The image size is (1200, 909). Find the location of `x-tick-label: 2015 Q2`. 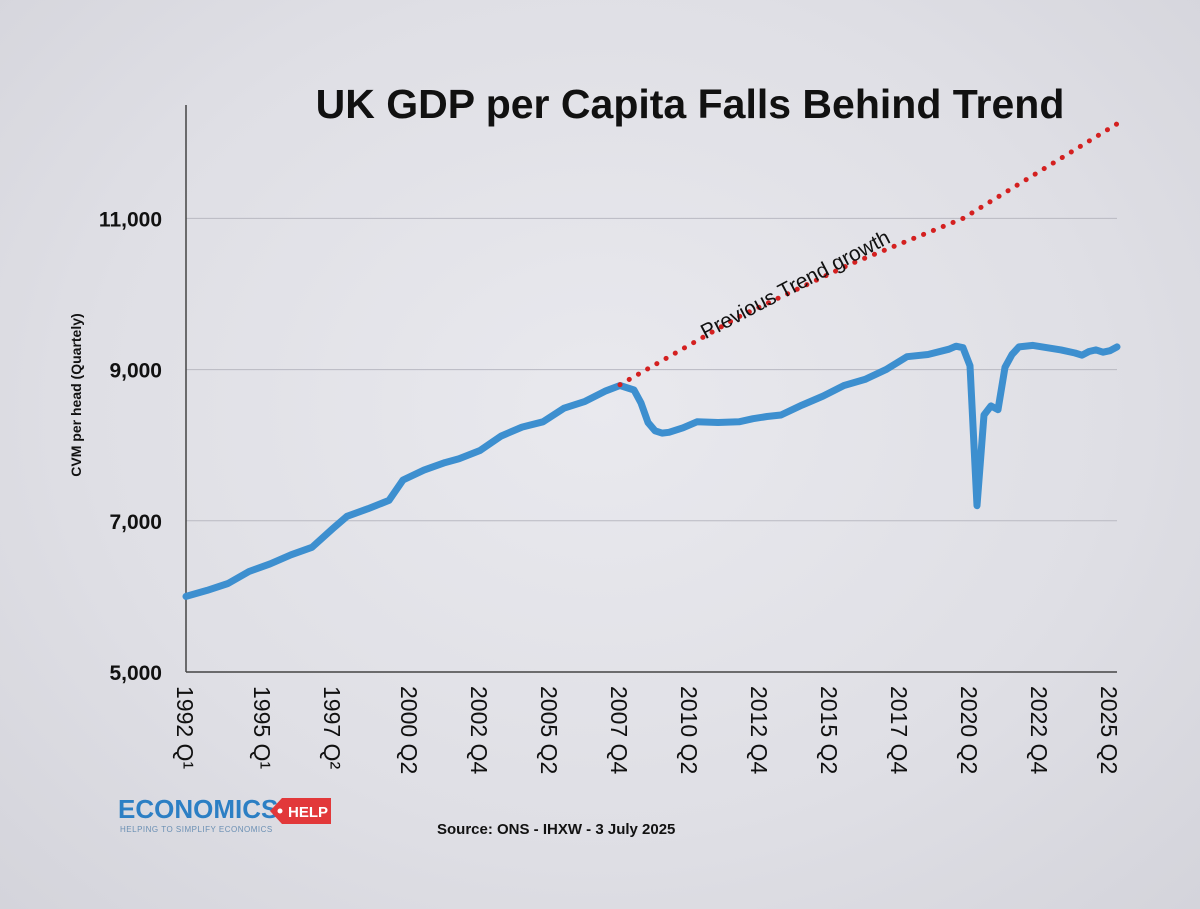

x-tick-label: 2015 Q2 is located at coordinates (829, 730).